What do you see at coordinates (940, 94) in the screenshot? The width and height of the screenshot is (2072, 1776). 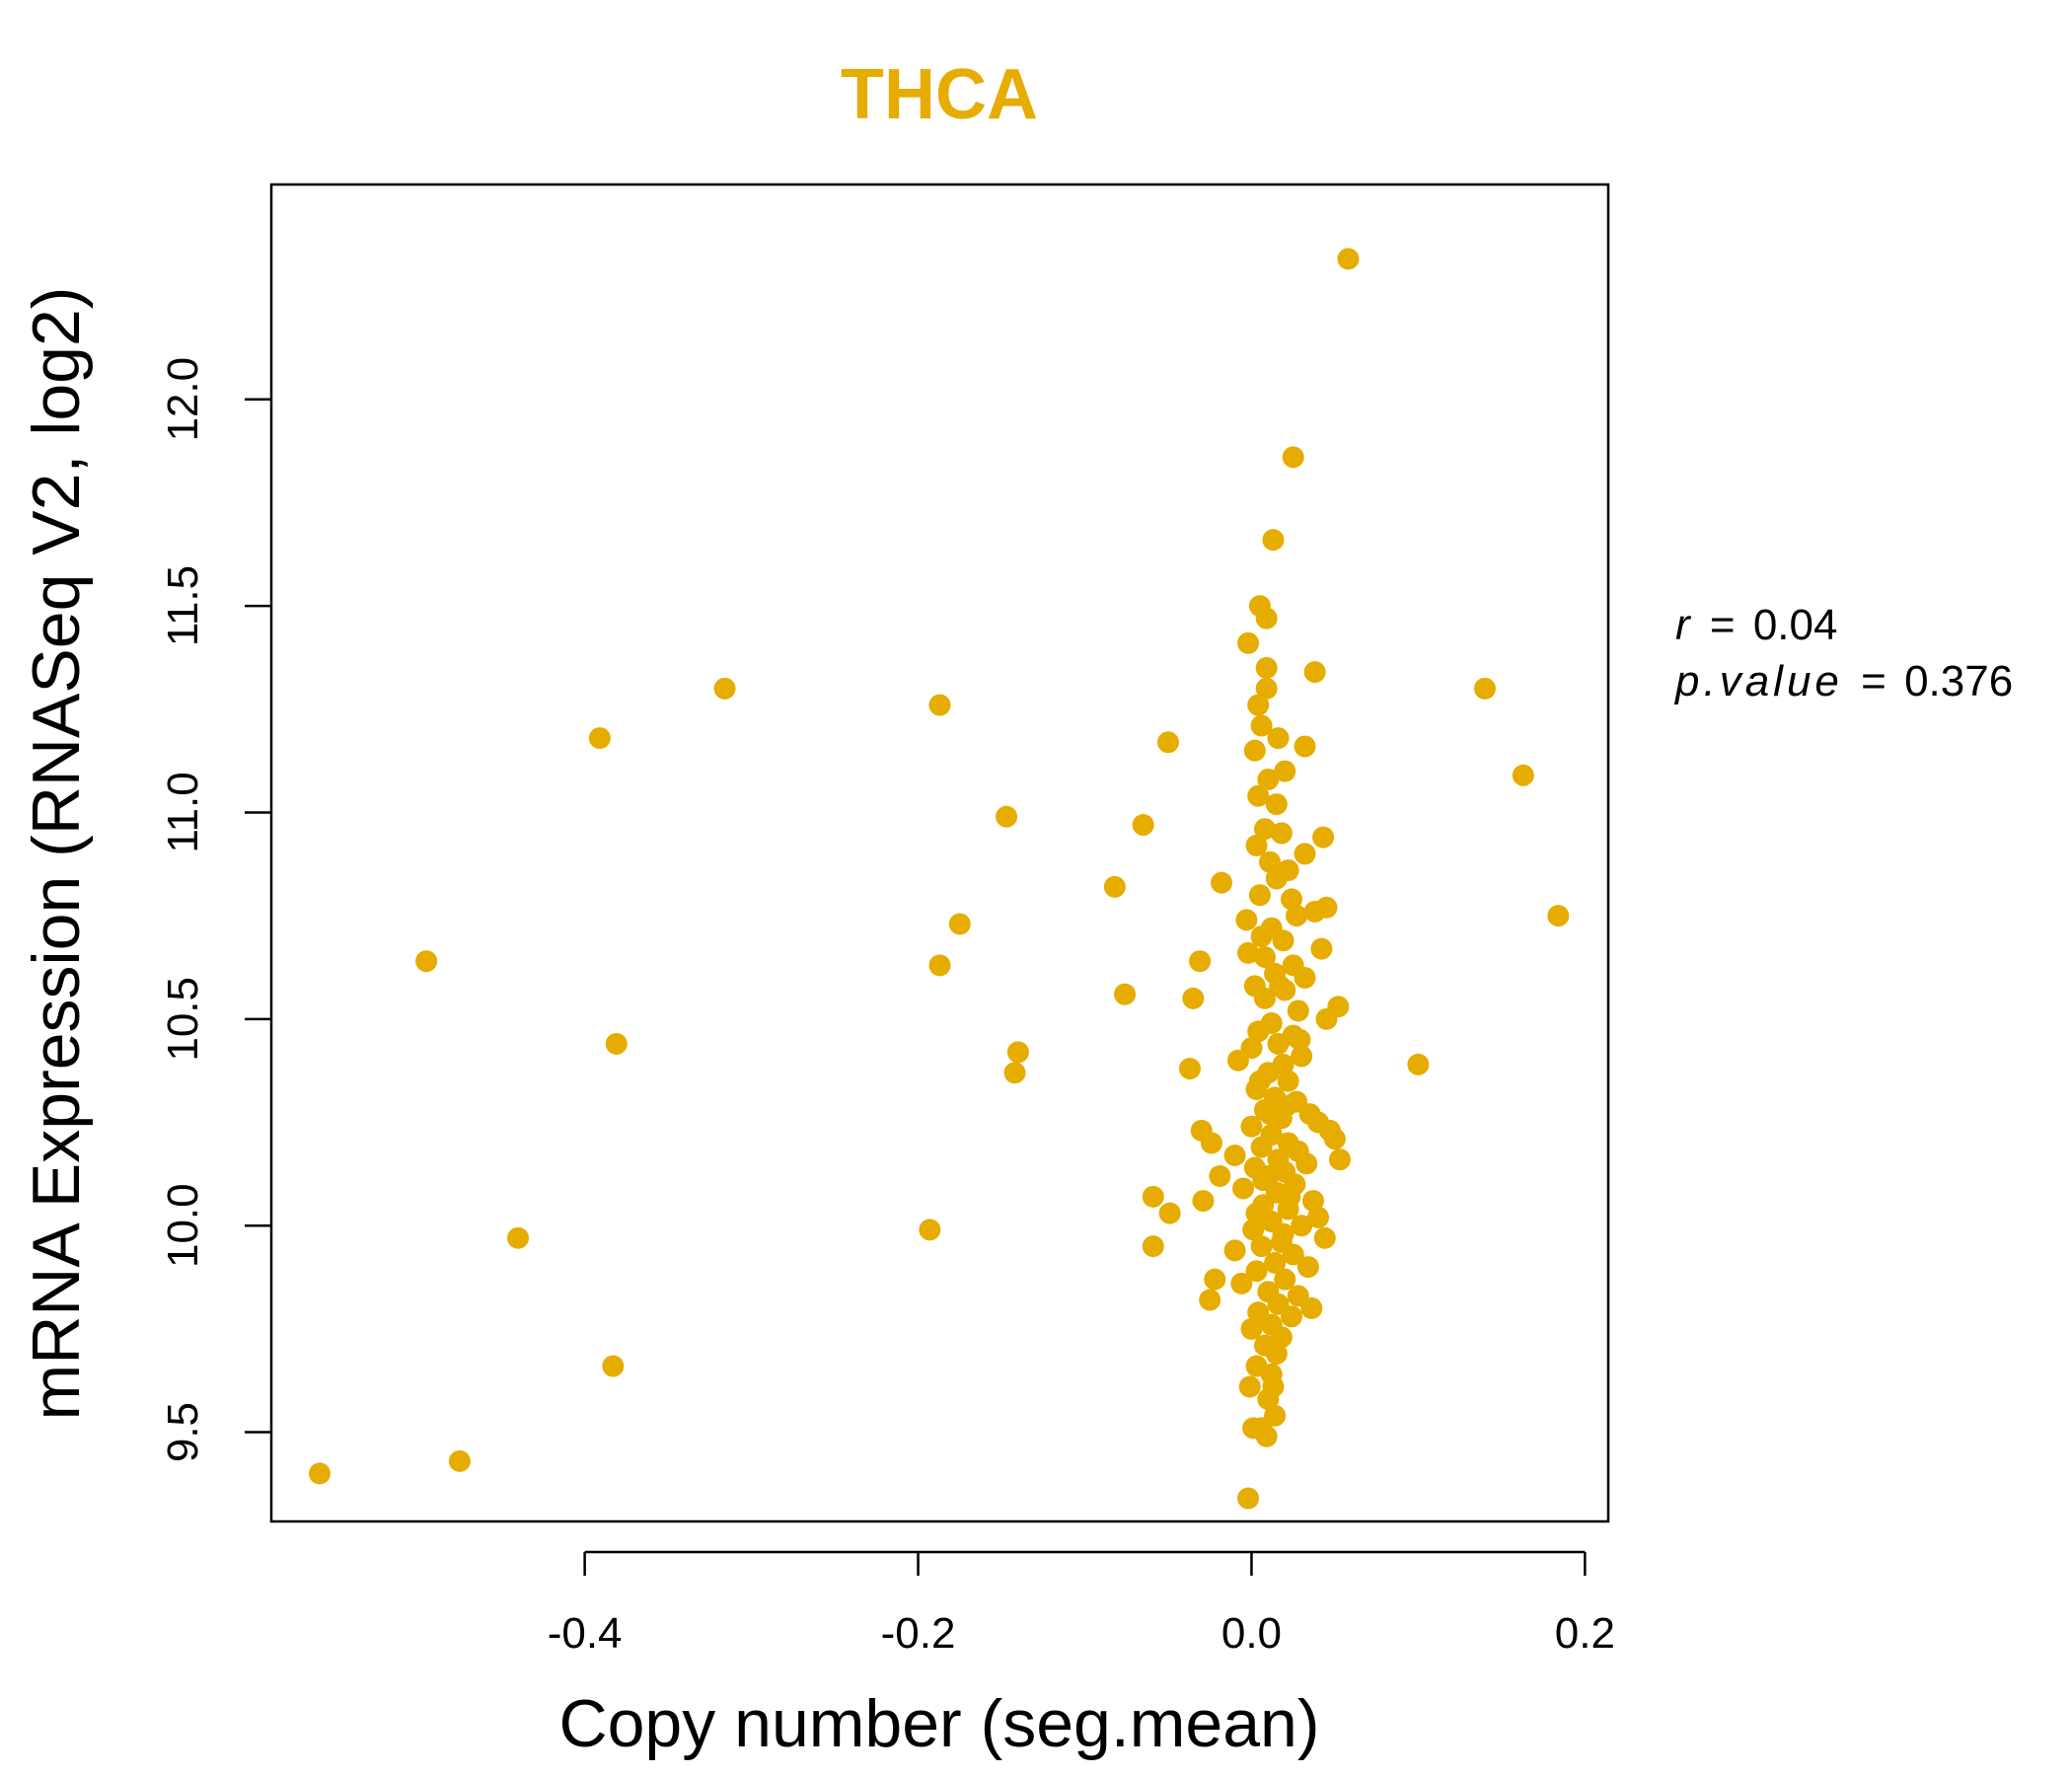 I see `chart-title: THCA` at bounding box center [940, 94].